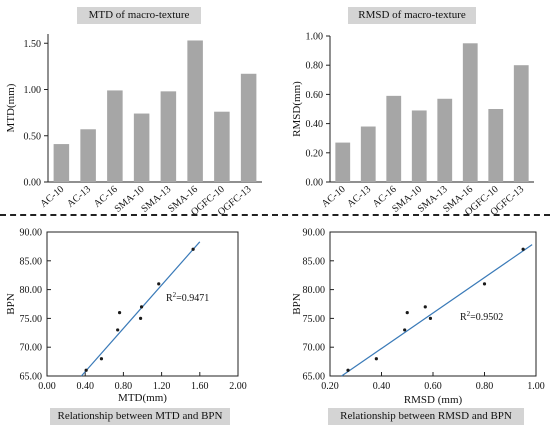  I want to click on x-axis-label: MTD(mm), so click(142, 398).